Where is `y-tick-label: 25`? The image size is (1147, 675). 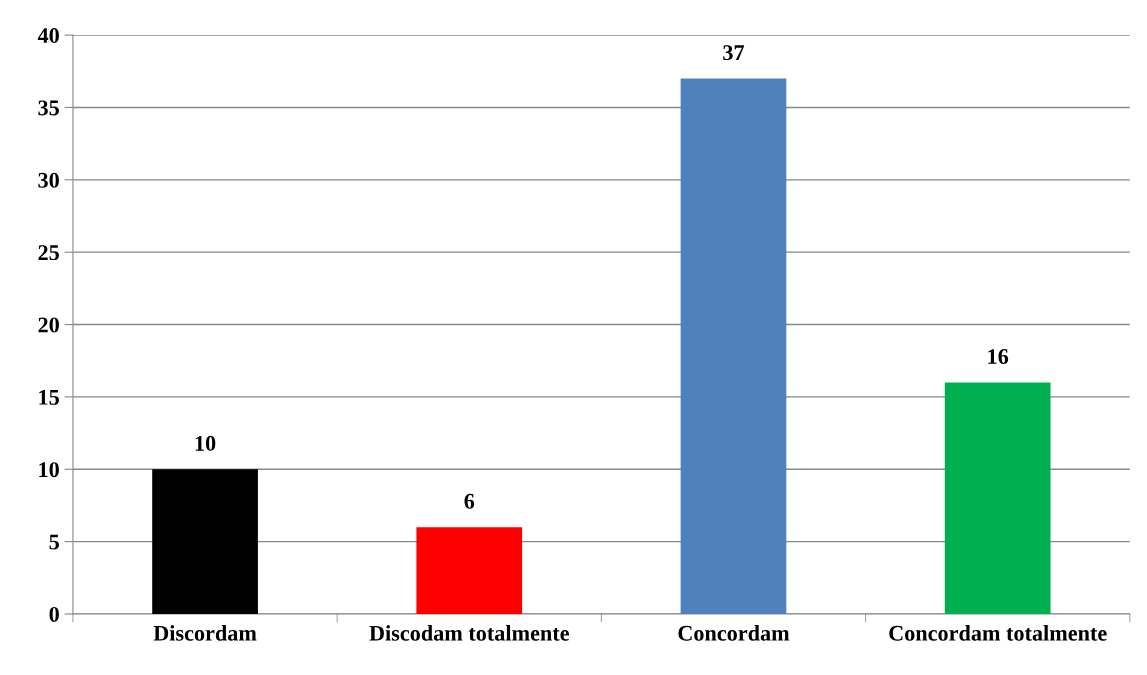
y-tick-label: 25 is located at coordinates (48, 253).